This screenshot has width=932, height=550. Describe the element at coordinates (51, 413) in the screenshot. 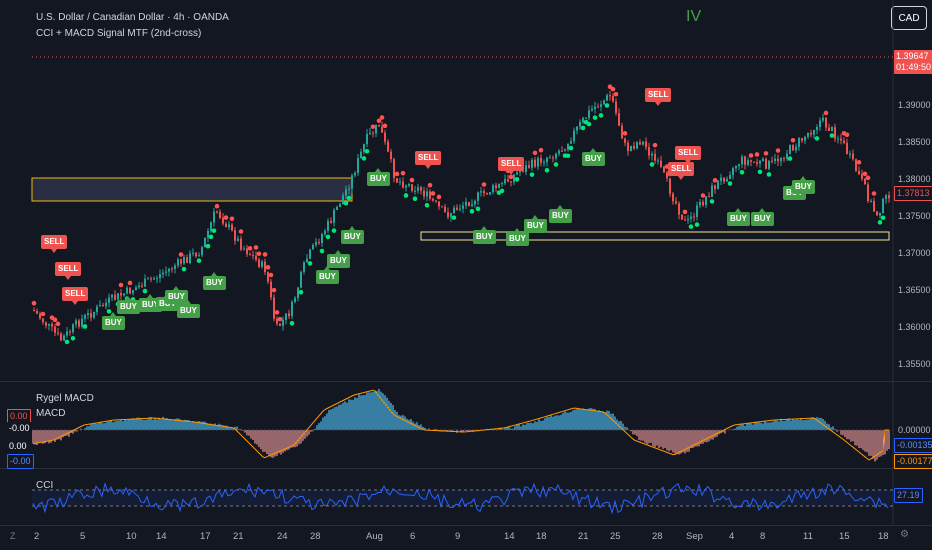

I see `macd-subtitle: MACD` at that location.